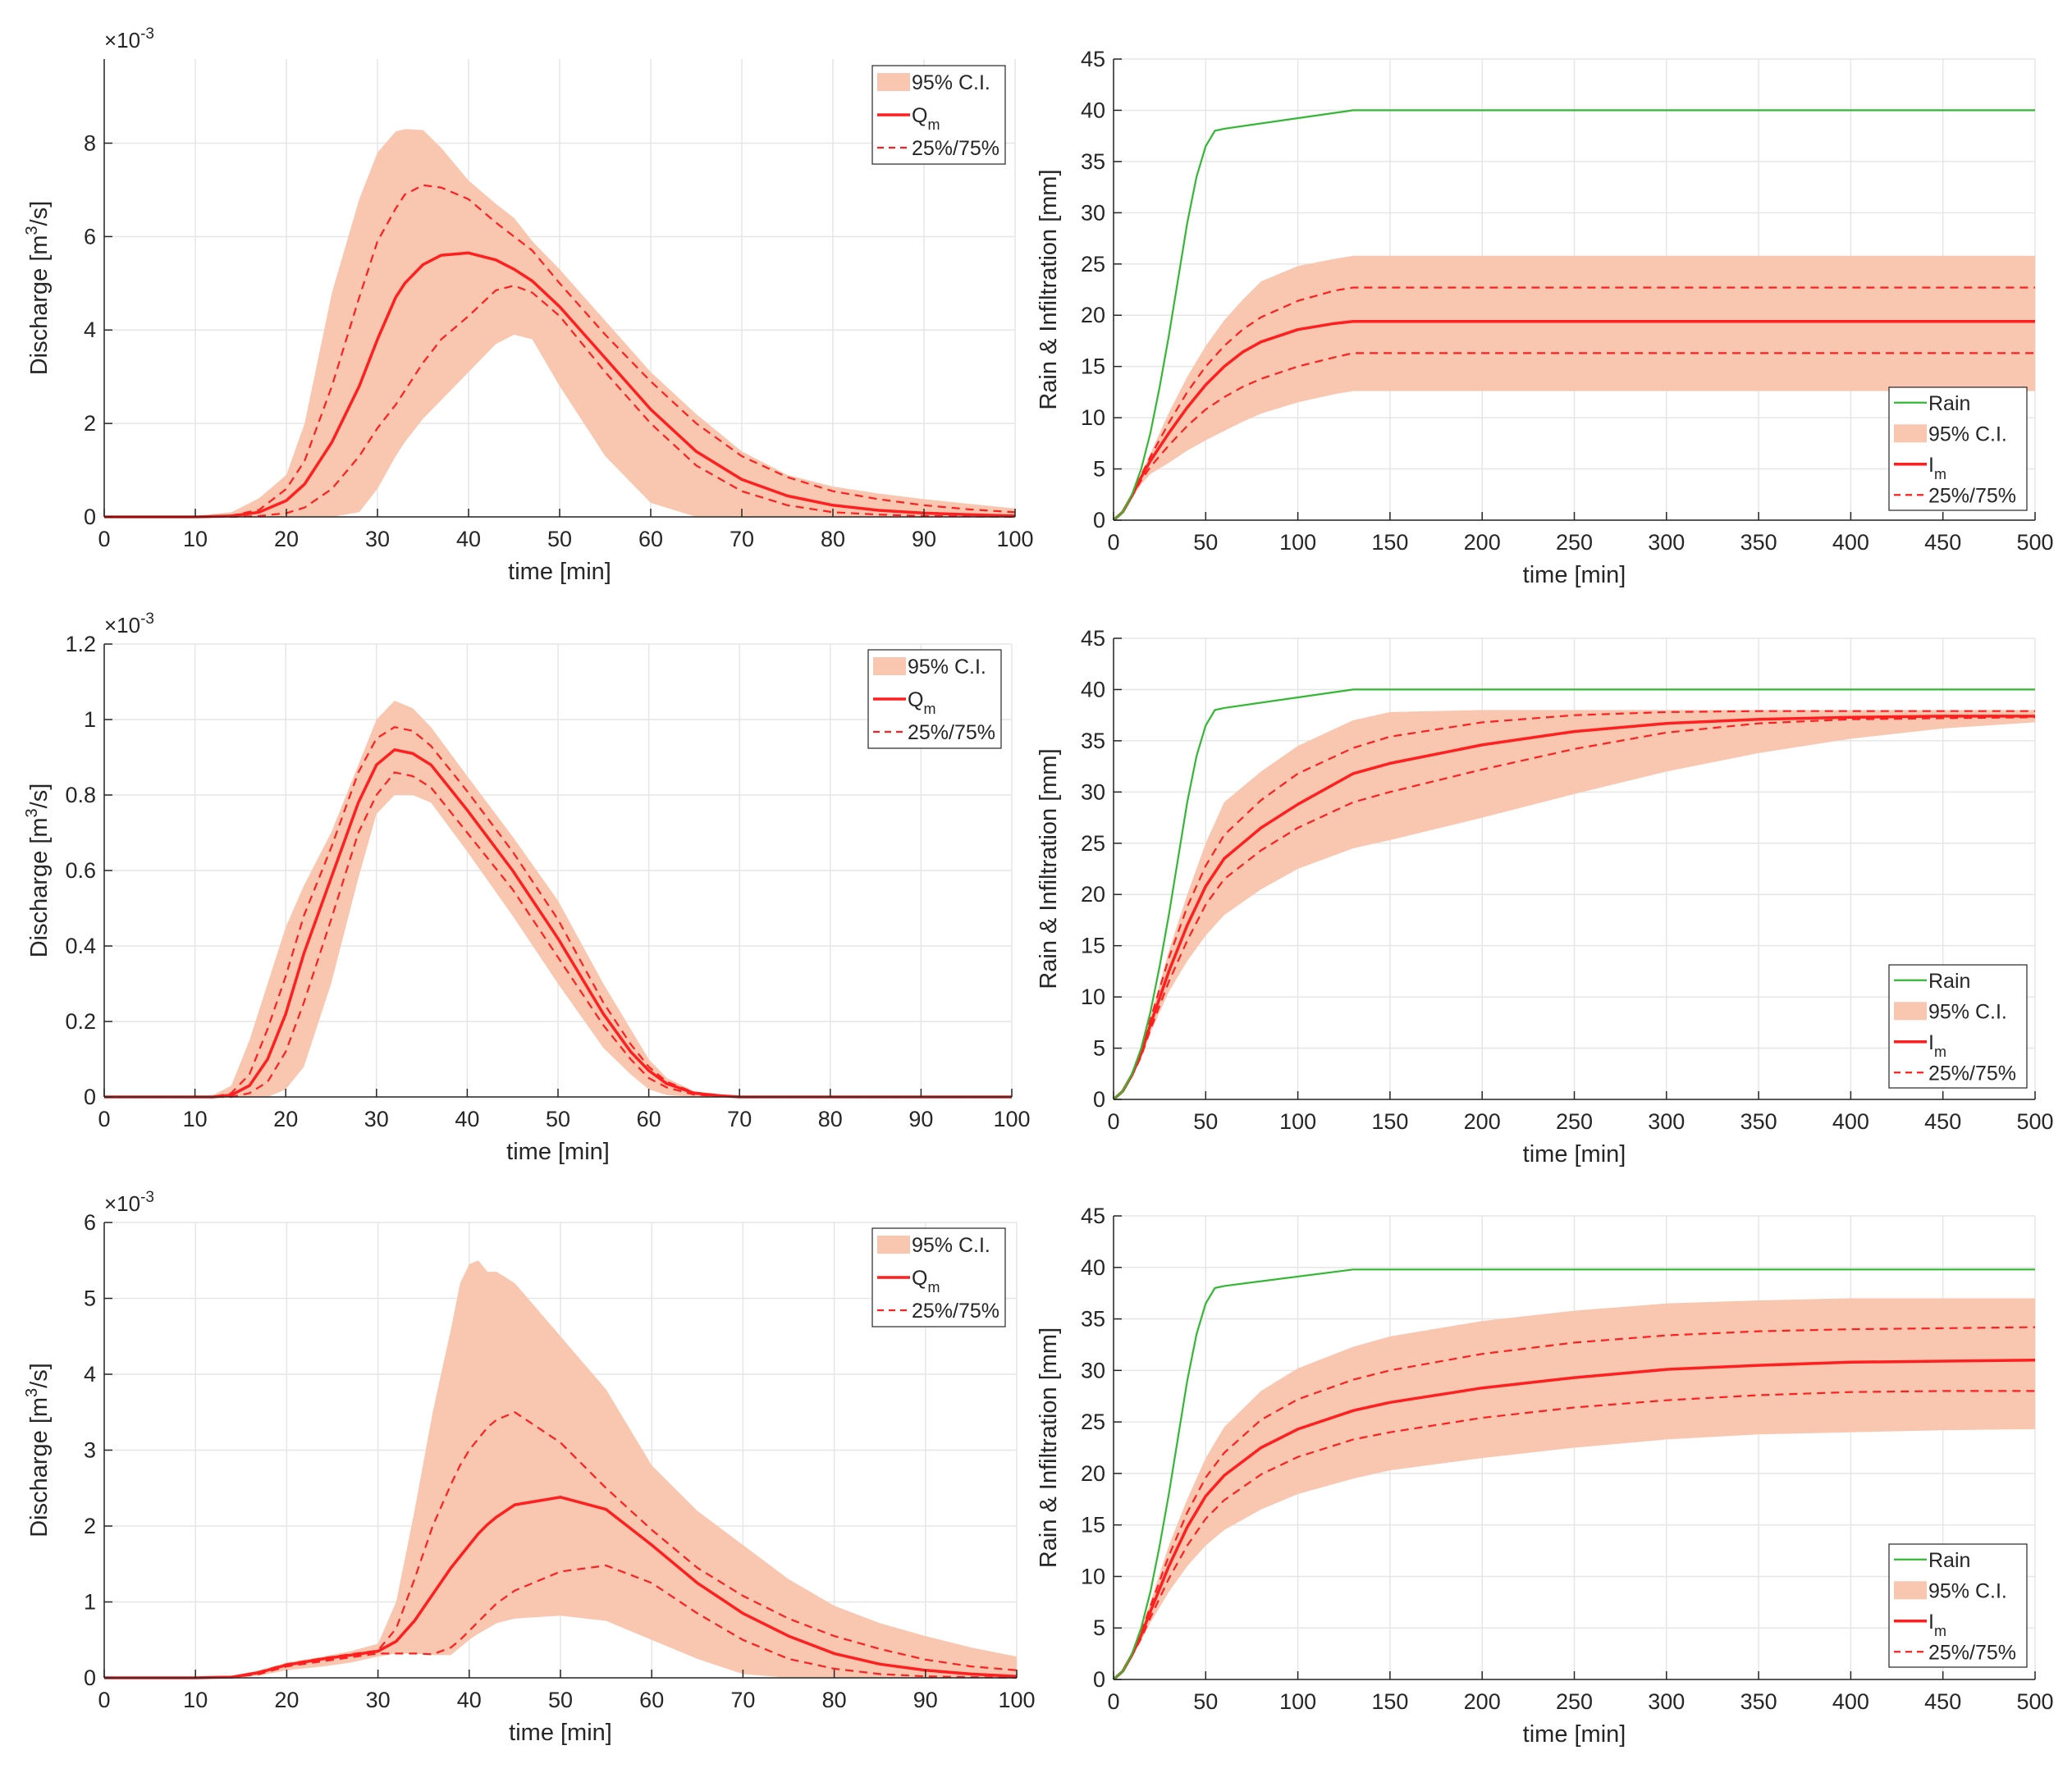 The height and width of the screenshot is (1773, 2072). I want to click on legend-label-text: Q, so click(919, 116).